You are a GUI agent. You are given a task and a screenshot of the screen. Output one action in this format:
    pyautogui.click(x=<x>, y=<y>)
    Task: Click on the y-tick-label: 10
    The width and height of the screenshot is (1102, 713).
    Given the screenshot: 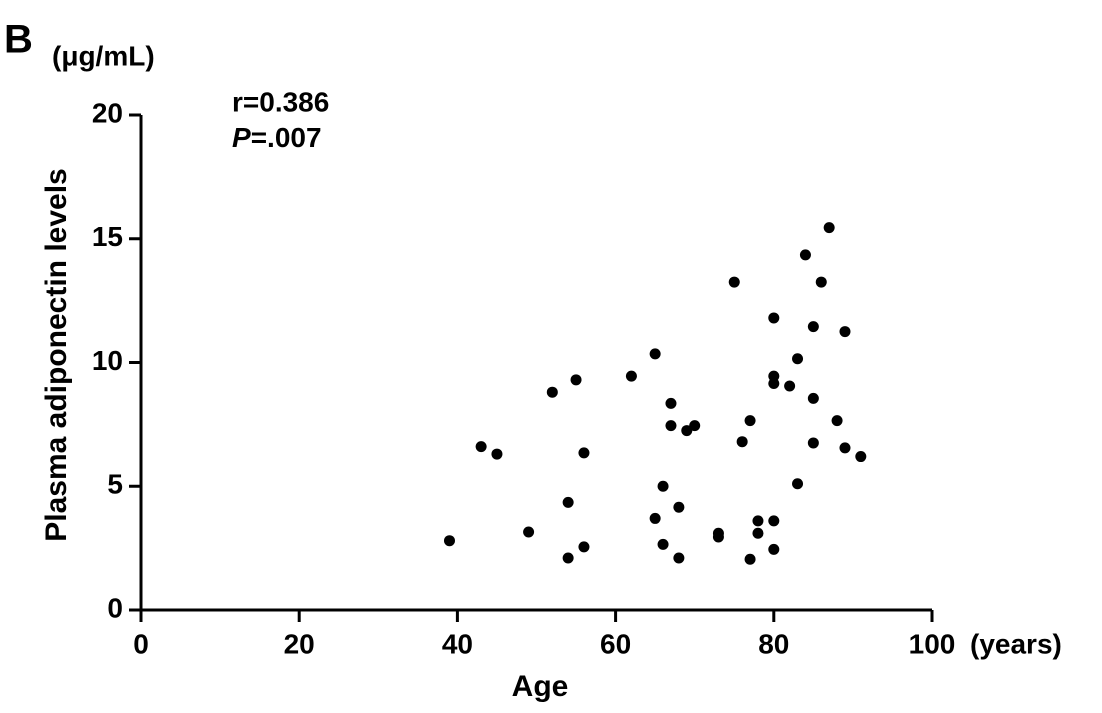 What is the action you would take?
    pyautogui.click(x=107, y=360)
    